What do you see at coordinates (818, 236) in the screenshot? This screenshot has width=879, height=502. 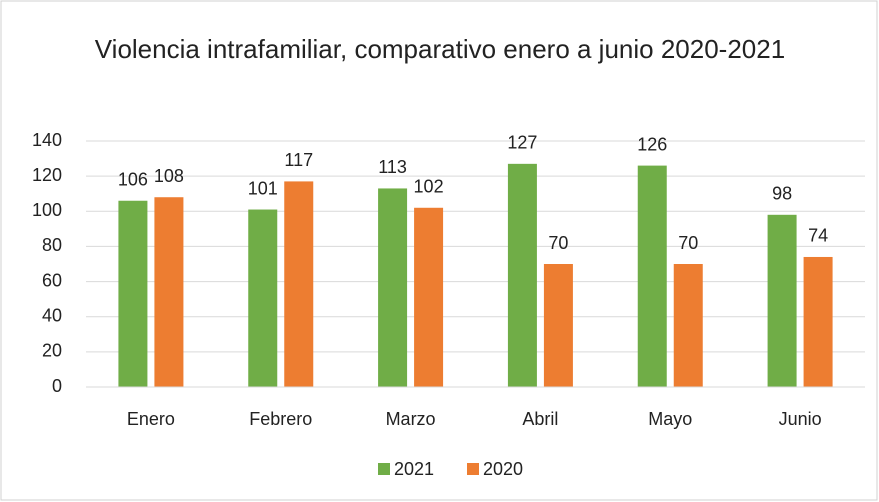 I see `data-label: 74` at bounding box center [818, 236].